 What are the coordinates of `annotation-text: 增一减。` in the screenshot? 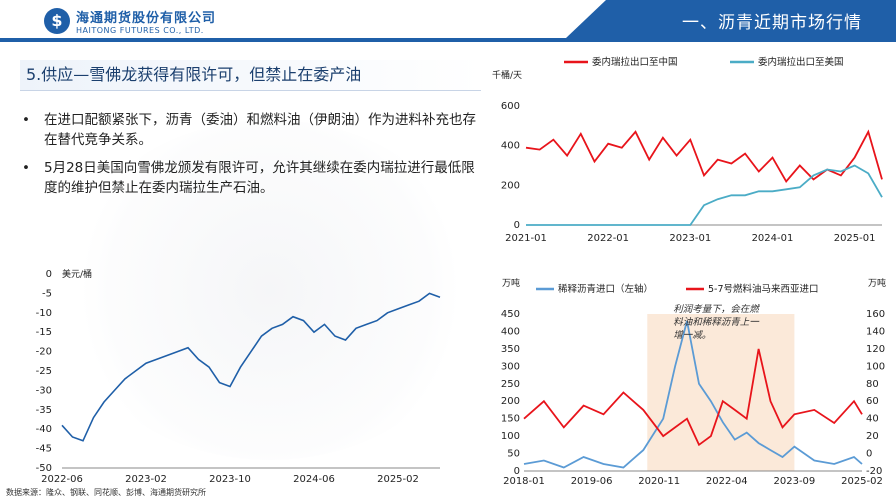 It's located at (692, 335).